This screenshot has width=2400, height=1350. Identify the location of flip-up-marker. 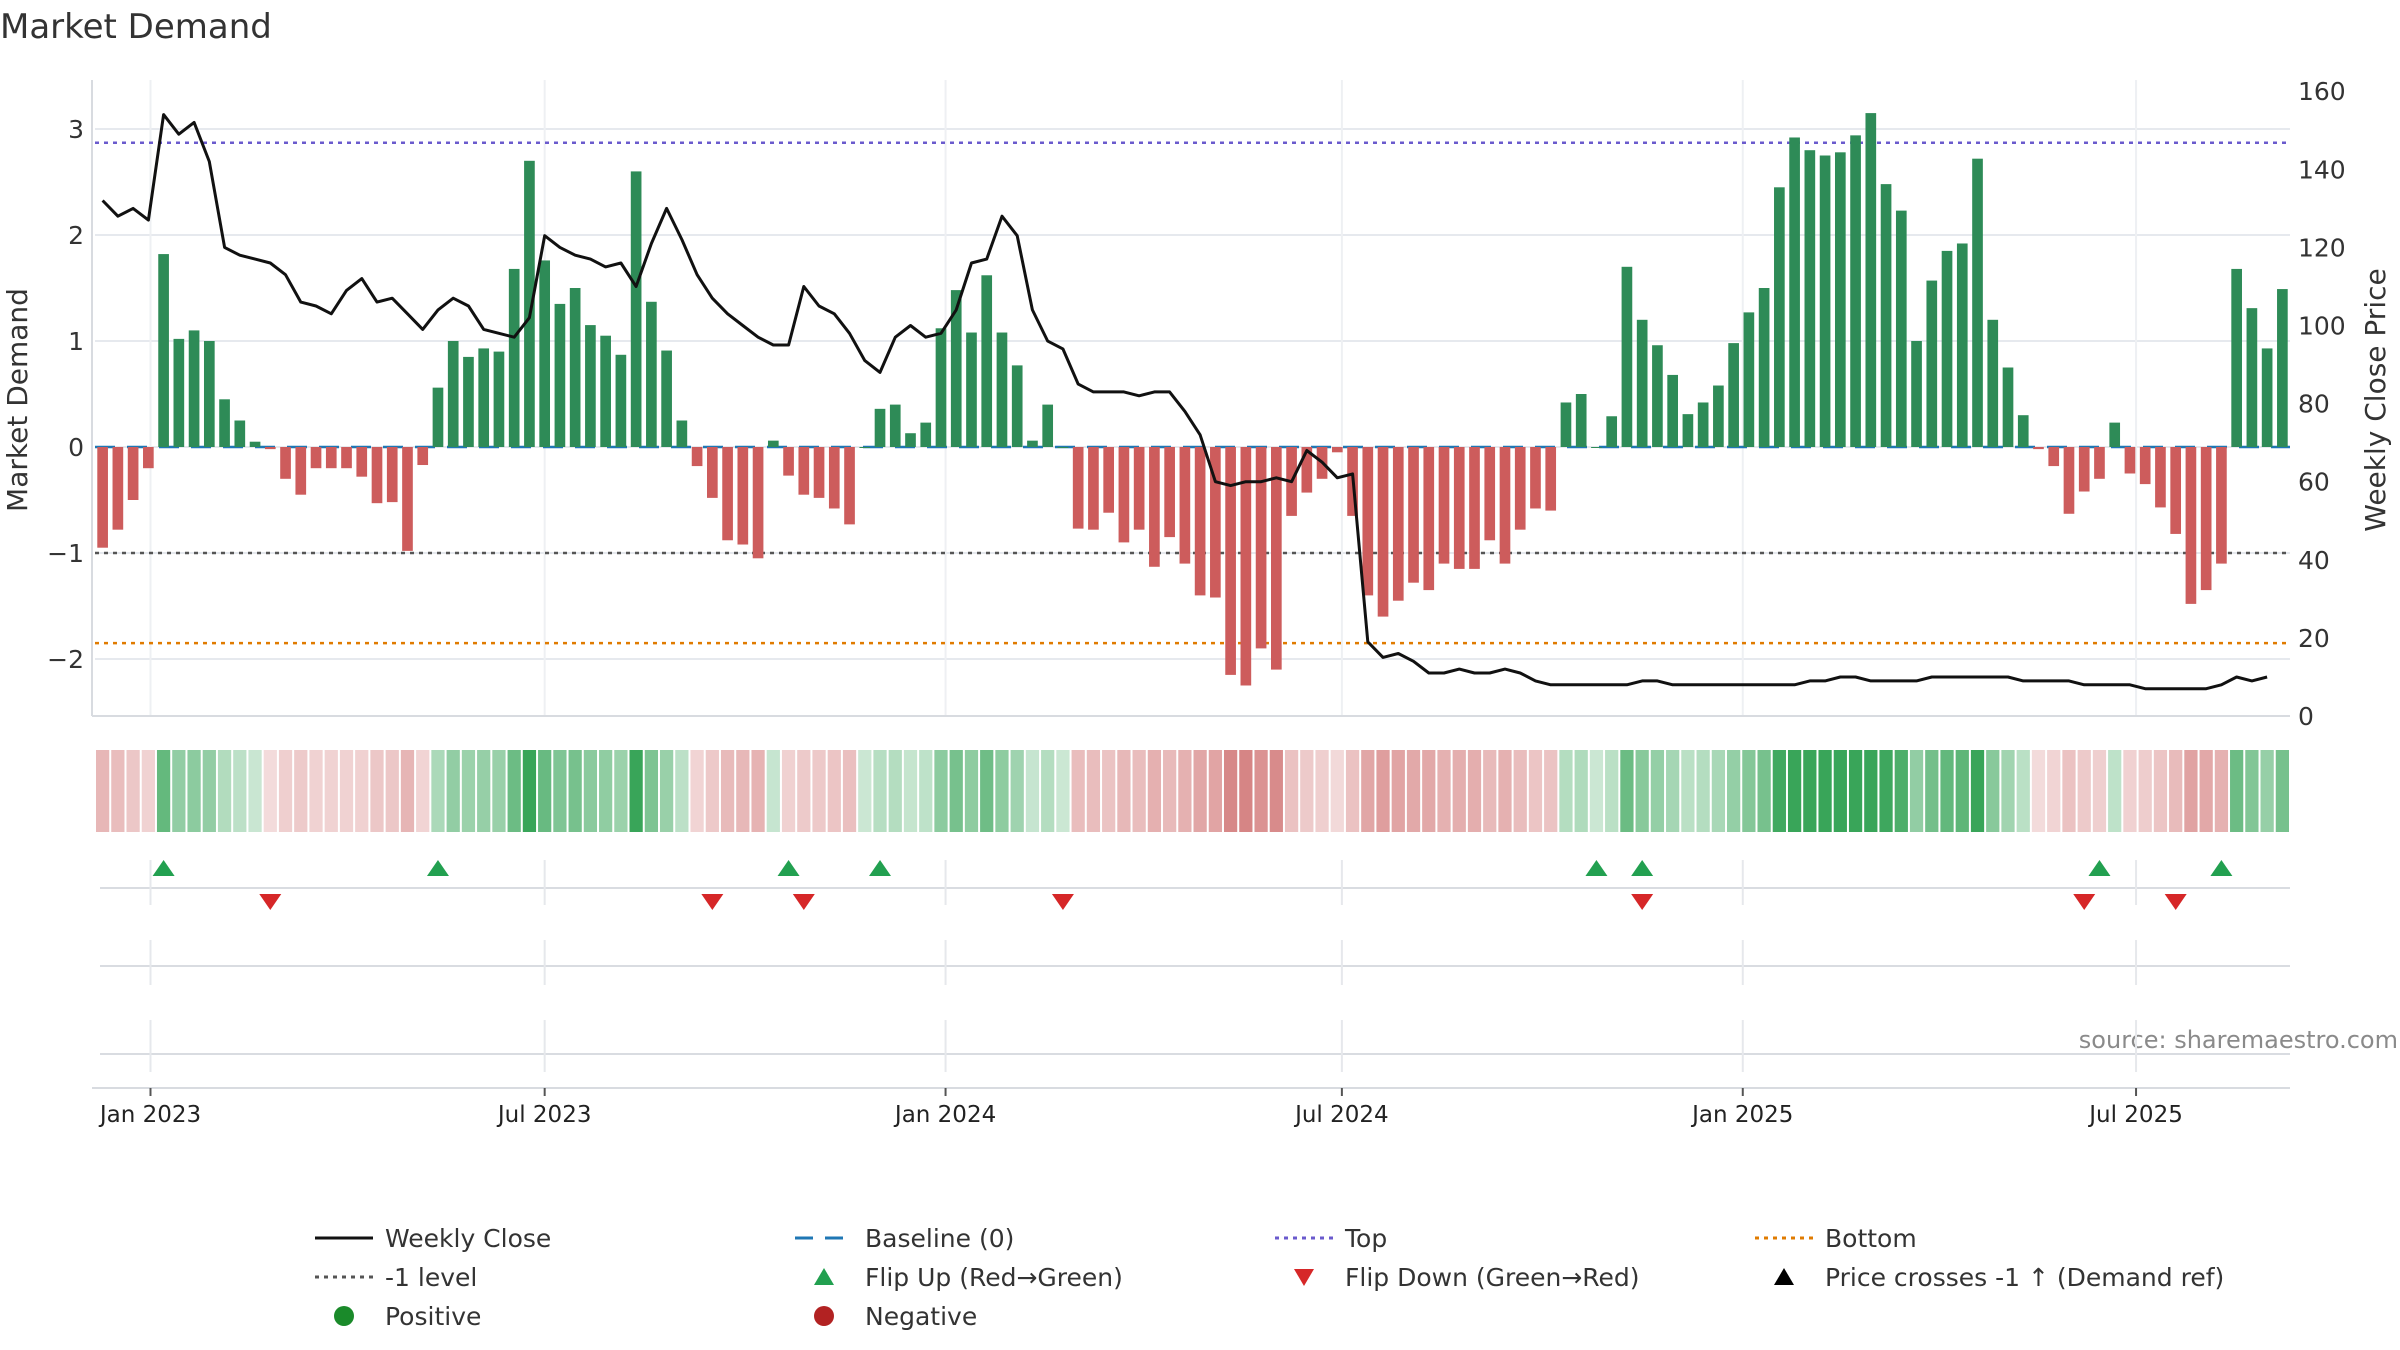
(880, 868).